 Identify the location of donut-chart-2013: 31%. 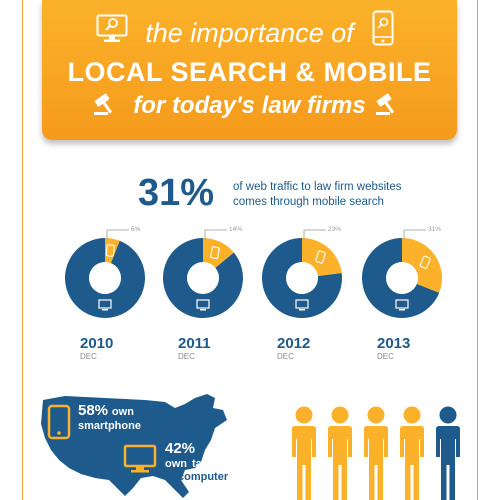
(407, 290).